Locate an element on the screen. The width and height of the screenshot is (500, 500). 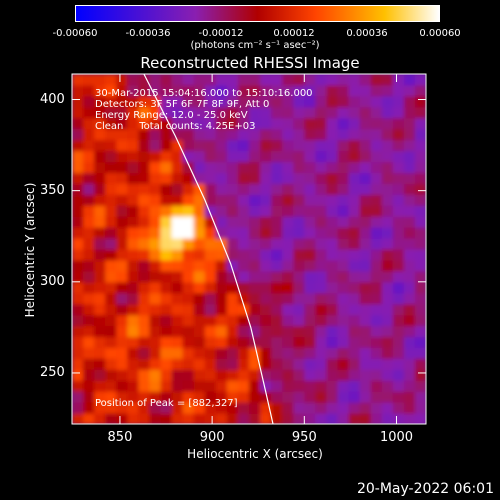
x-tick-label: 950 is located at coordinates (304, 437).